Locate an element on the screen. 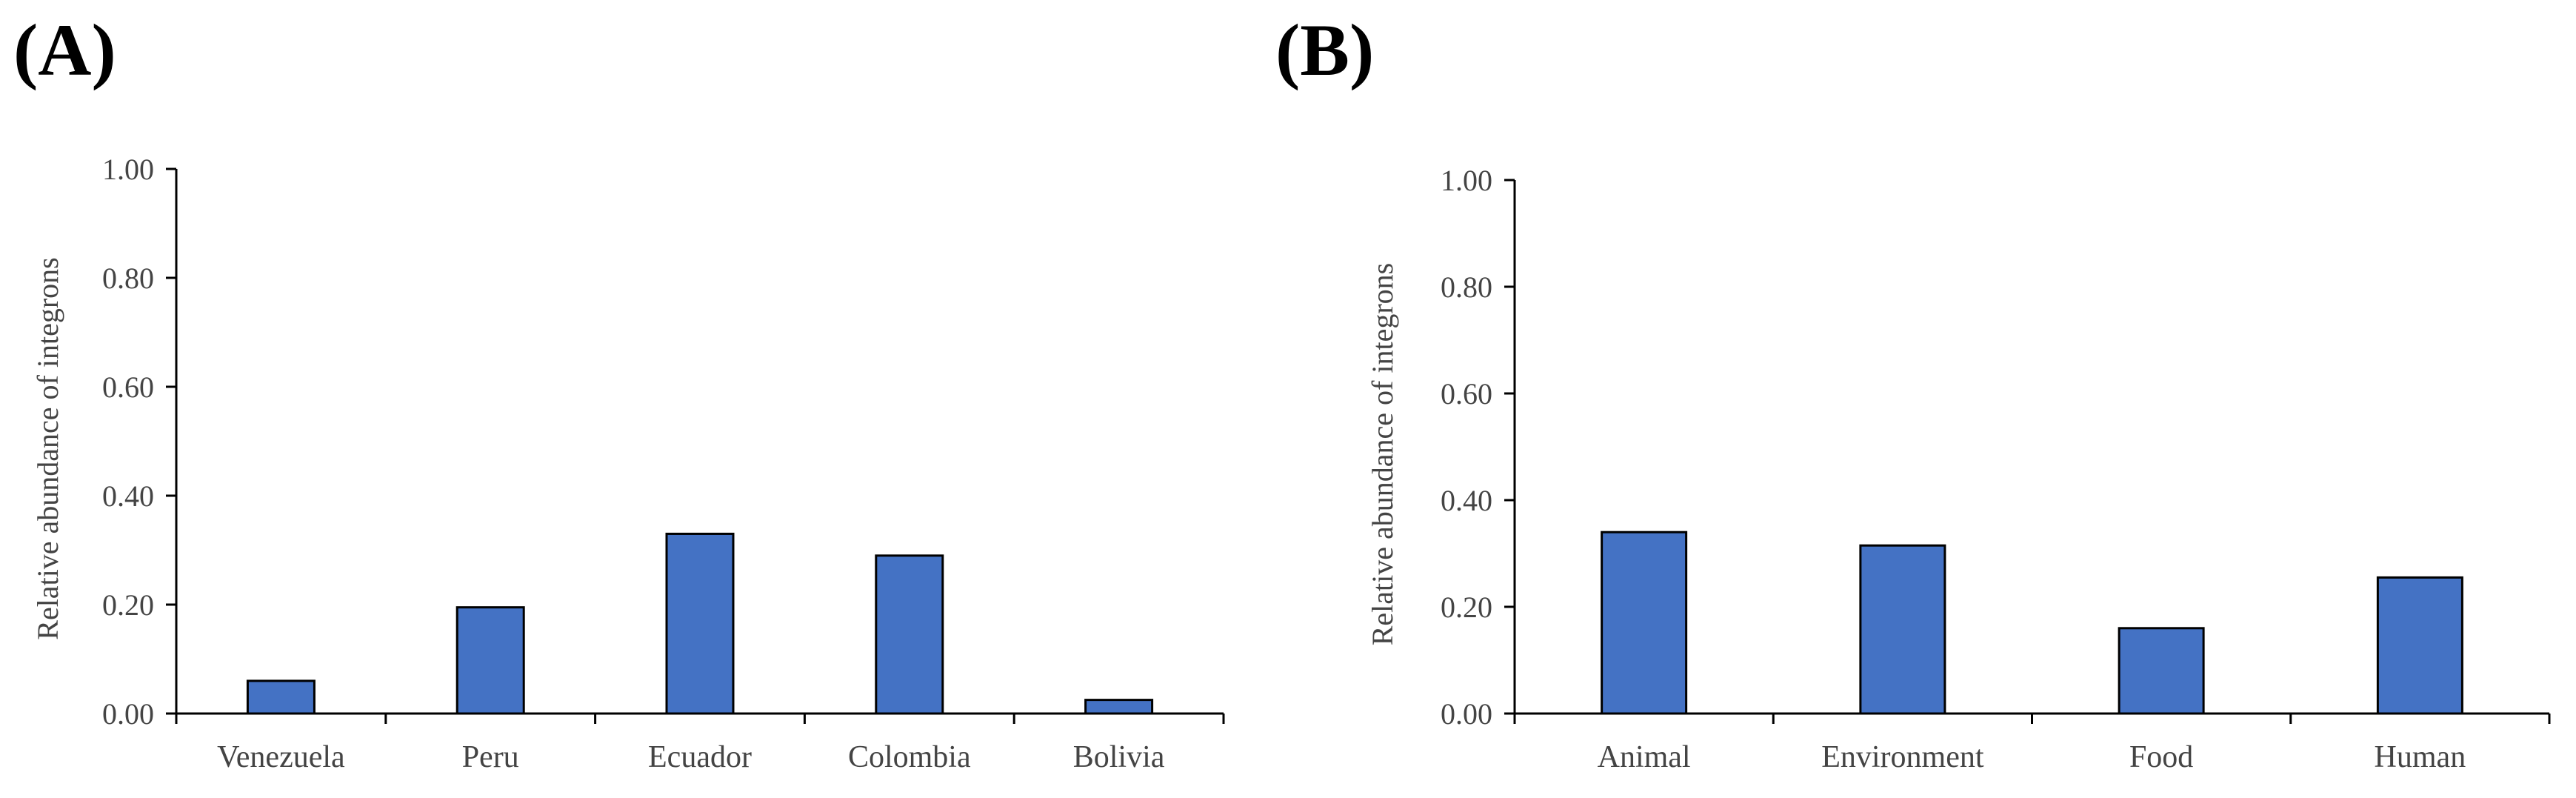 The height and width of the screenshot is (798, 2576). chart-a-bar-venezuela is located at coordinates (281, 697).